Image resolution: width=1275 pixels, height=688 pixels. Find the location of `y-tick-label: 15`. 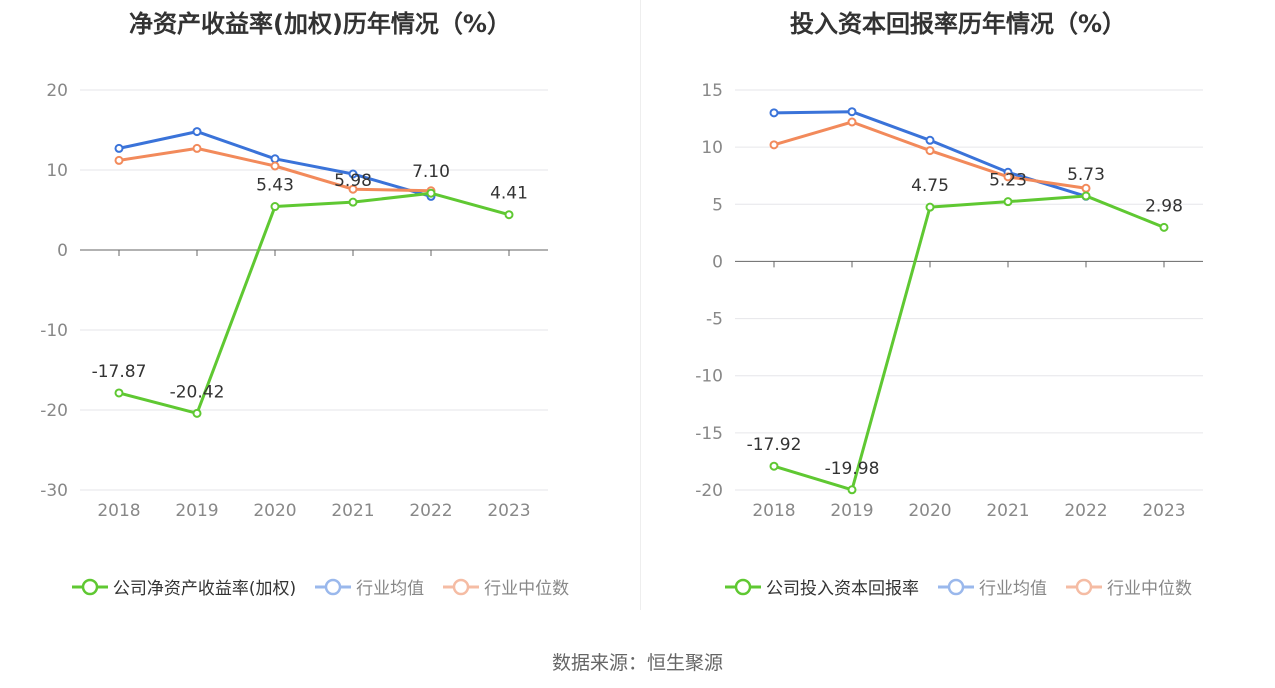

y-tick-label: 15 is located at coordinates (712, 91).